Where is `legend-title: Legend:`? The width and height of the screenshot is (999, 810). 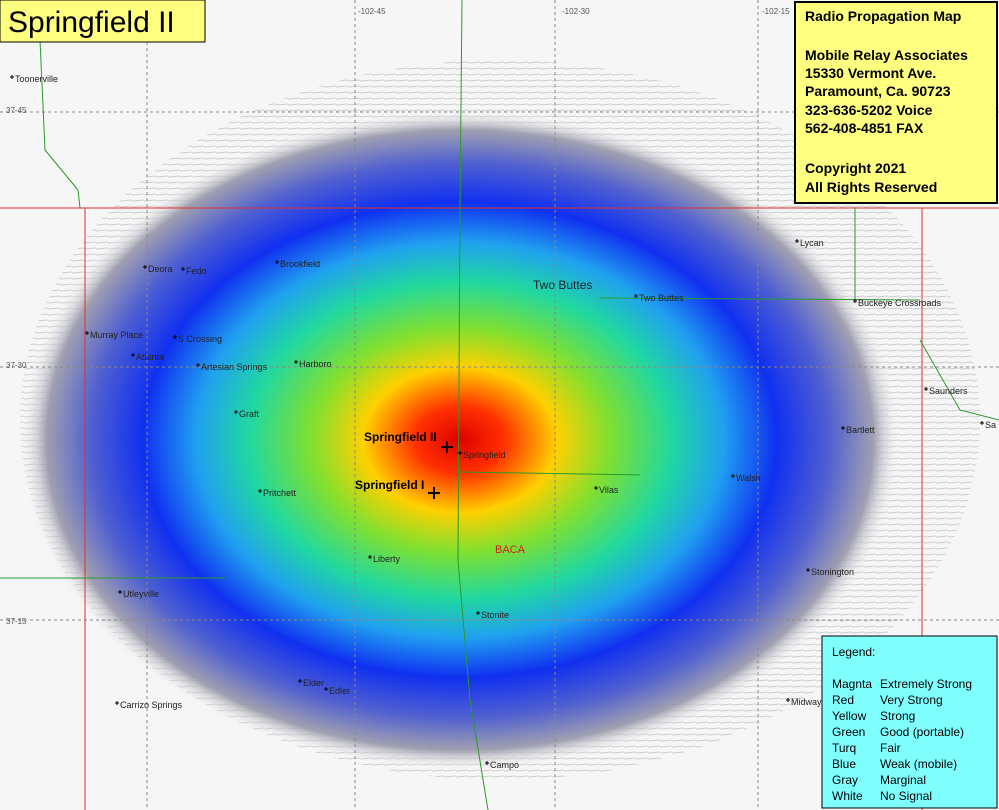 legend-title: Legend: is located at coordinates (853, 652).